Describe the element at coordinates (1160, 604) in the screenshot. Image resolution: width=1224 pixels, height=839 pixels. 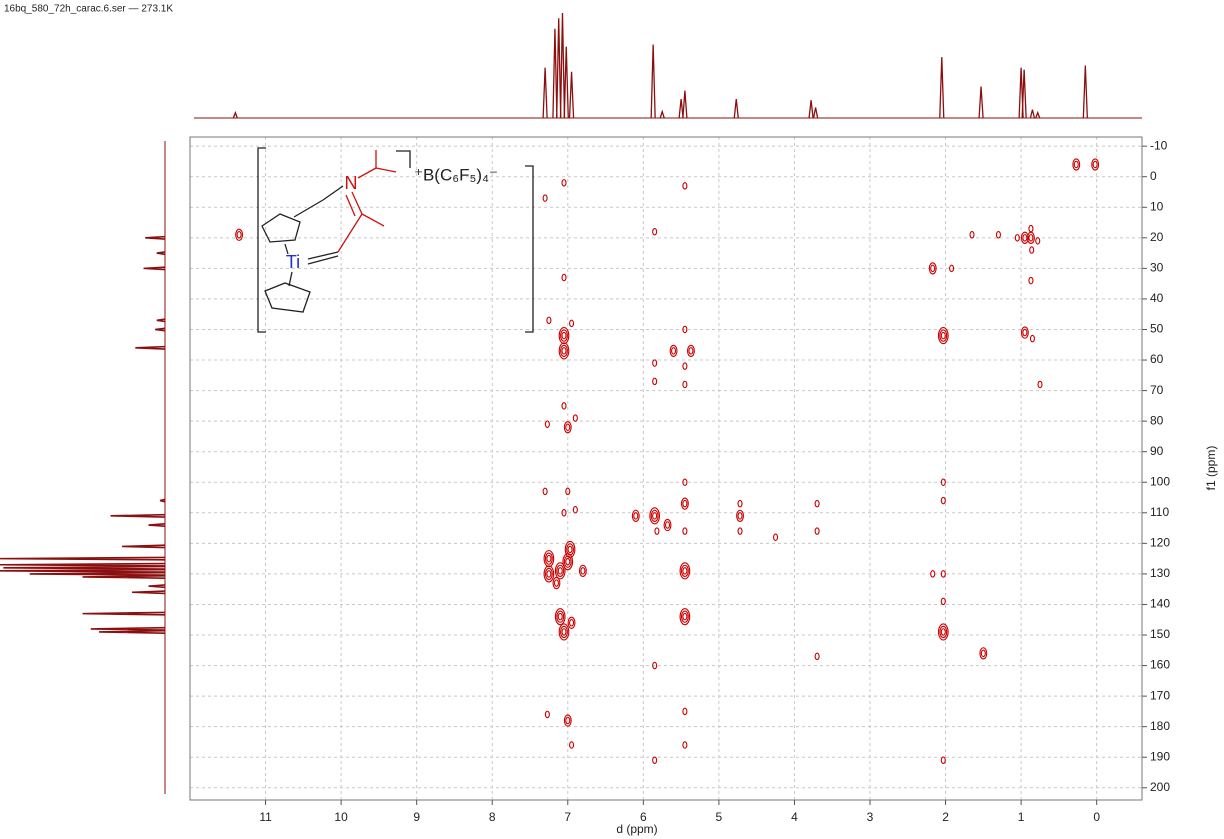
I see `y-tick-label: 140` at that location.